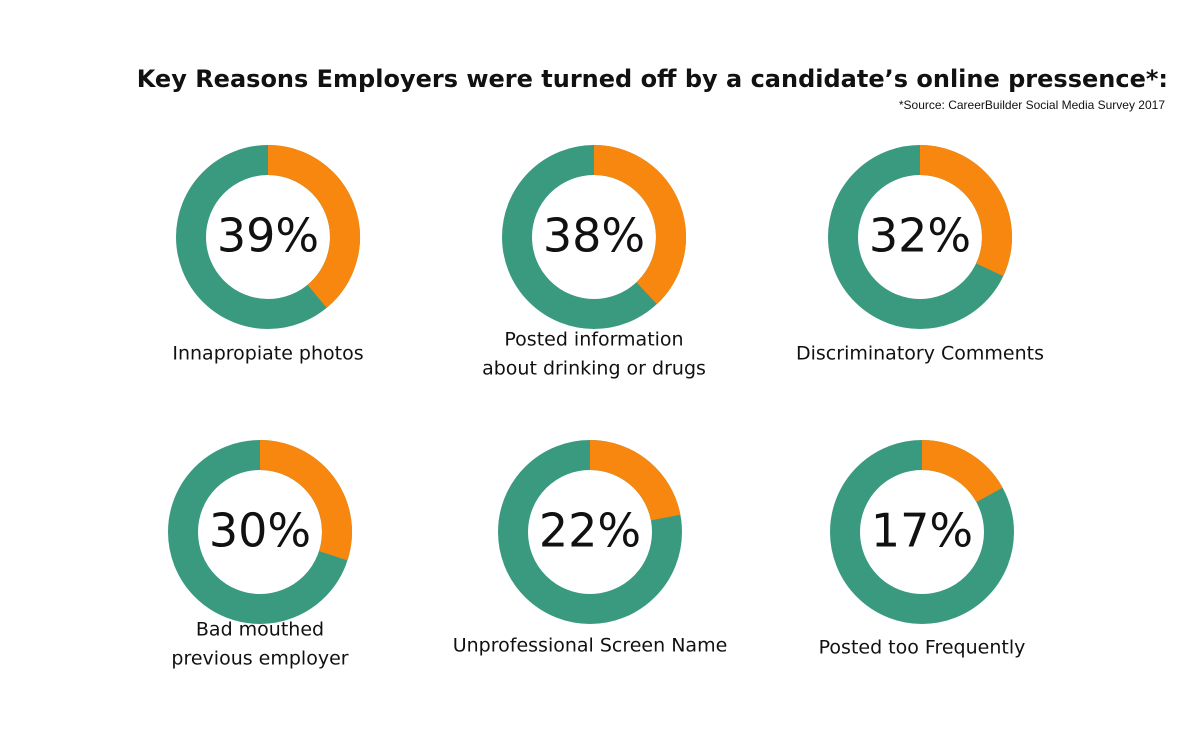 This screenshot has height=734, width=1200. What do you see at coordinates (593, 340) in the screenshot?
I see `donut-label: Posted information` at bounding box center [593, 340].